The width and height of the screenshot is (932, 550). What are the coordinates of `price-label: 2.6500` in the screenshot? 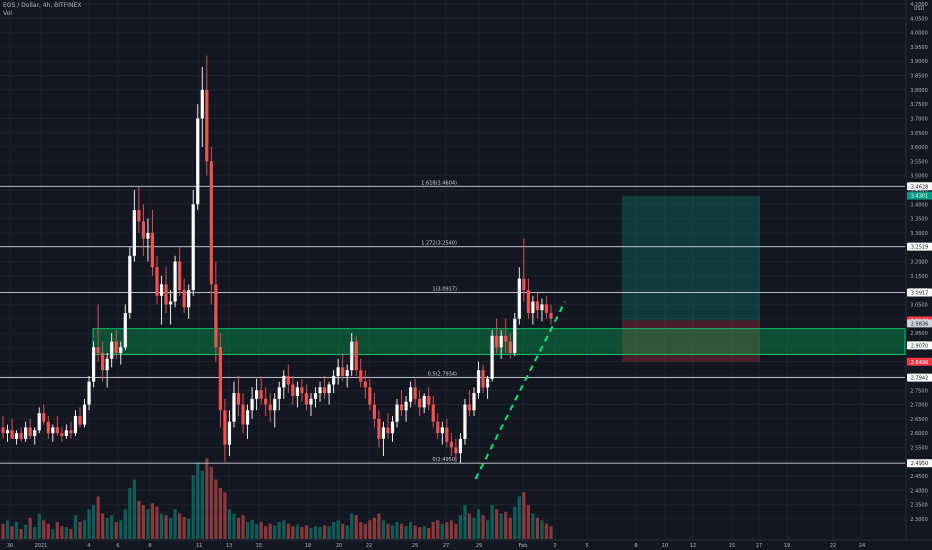 It's located at (919, 420).